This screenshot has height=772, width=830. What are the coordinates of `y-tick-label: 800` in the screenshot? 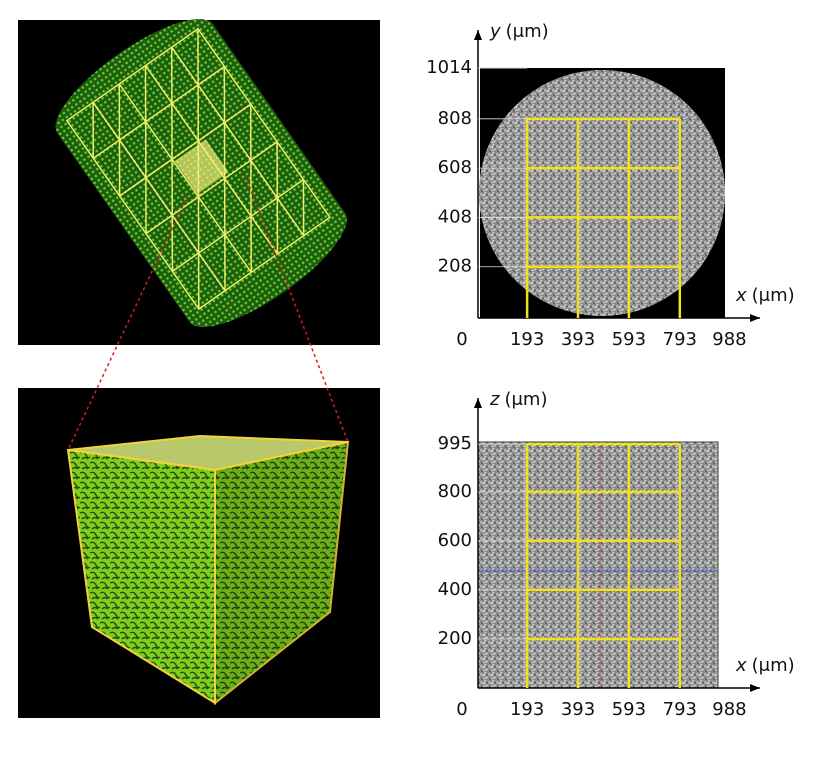 It's located at (455, 491).